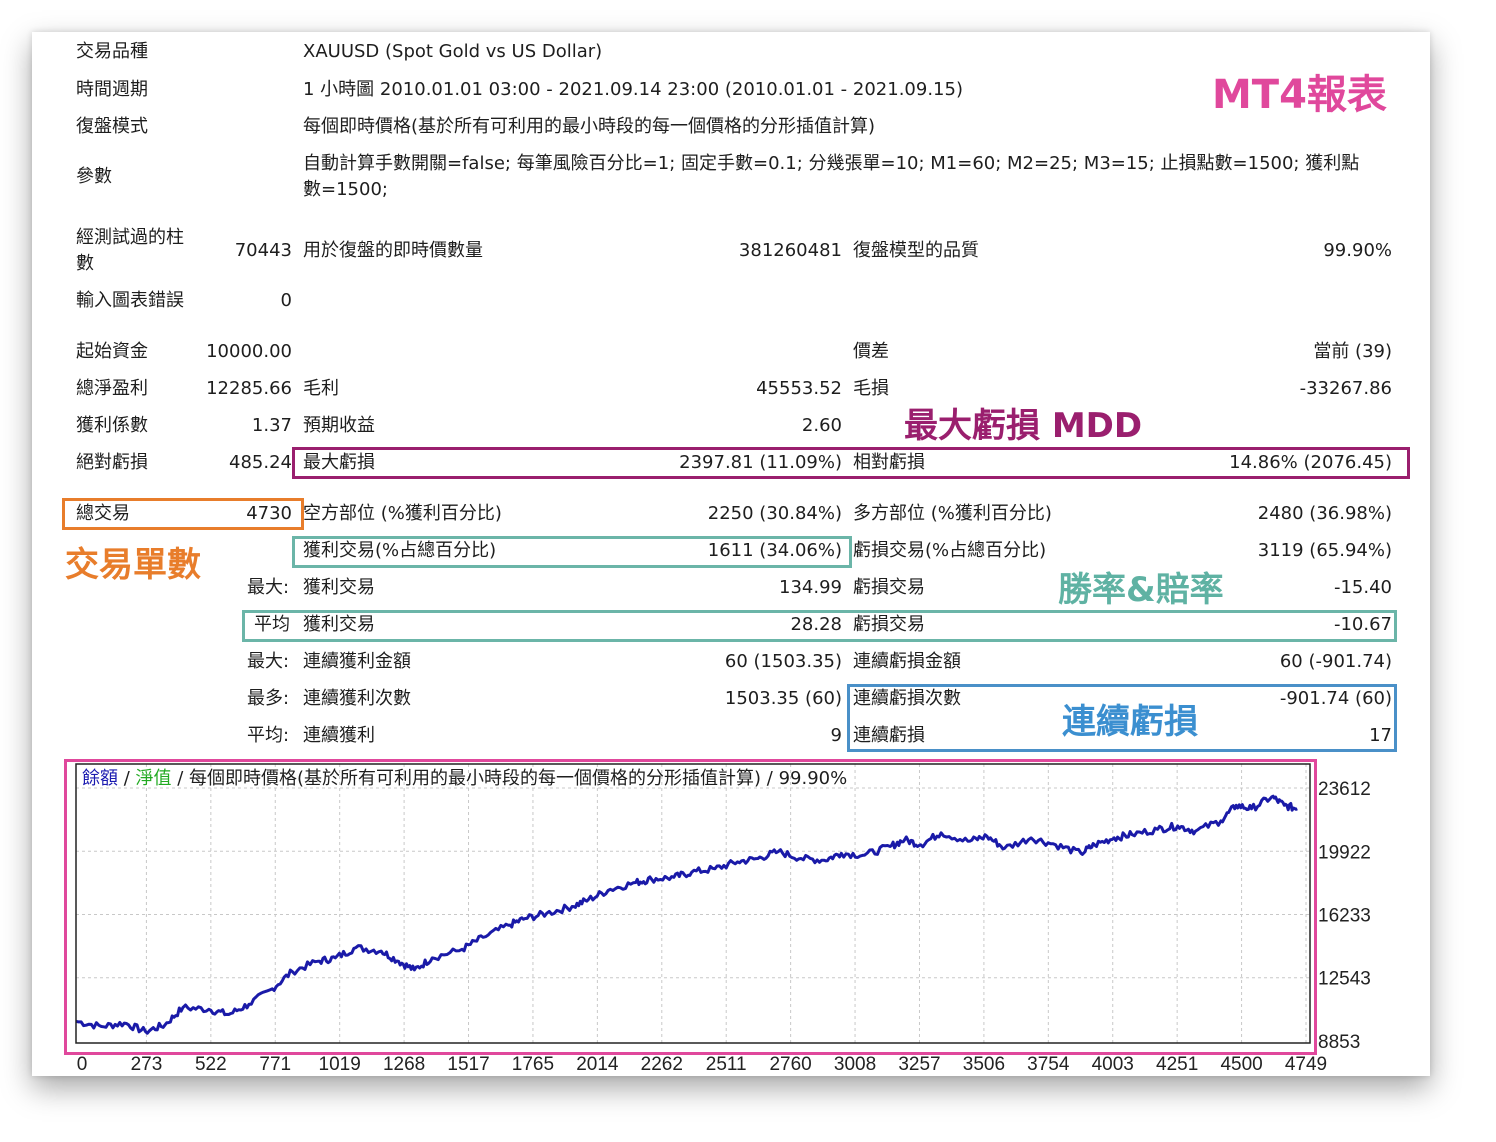 The height and width of the screenshot is (1142, 1496). I want to click on net-profit-value: 12285.66, so click(249, 388).